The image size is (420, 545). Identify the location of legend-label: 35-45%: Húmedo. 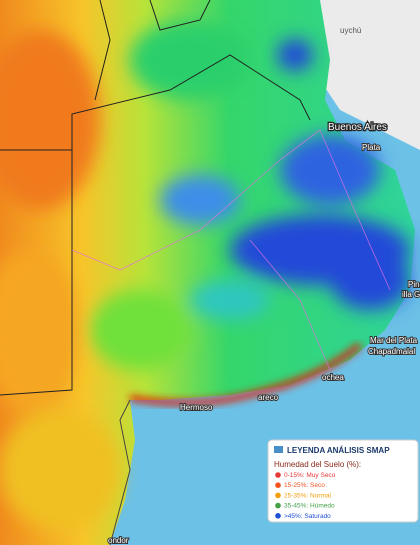
(309, 506).